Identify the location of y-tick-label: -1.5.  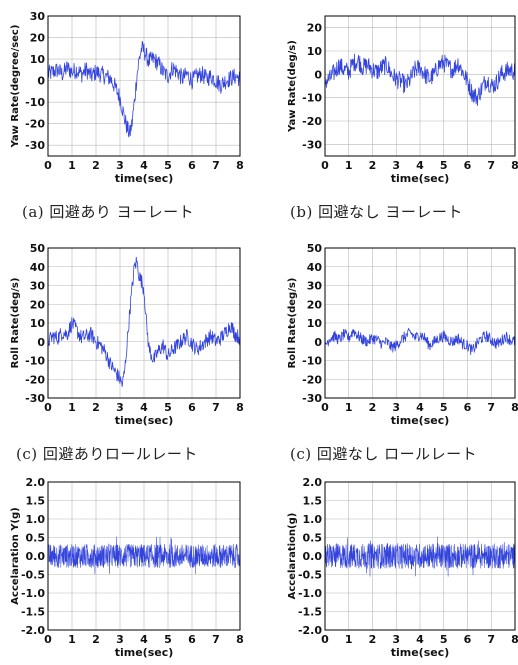
(33, 612).